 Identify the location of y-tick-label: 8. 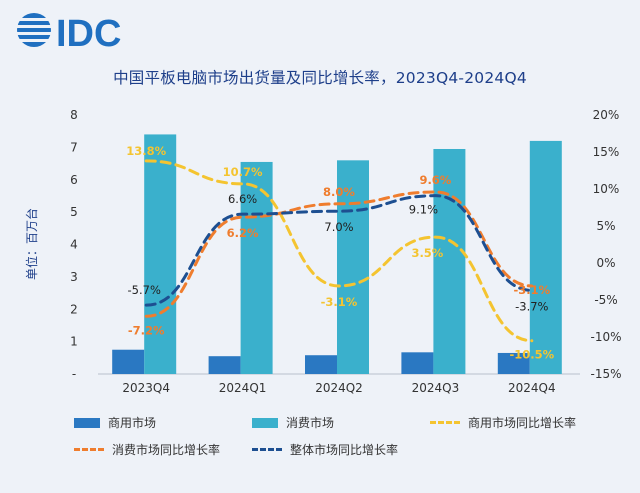
(74, 115).